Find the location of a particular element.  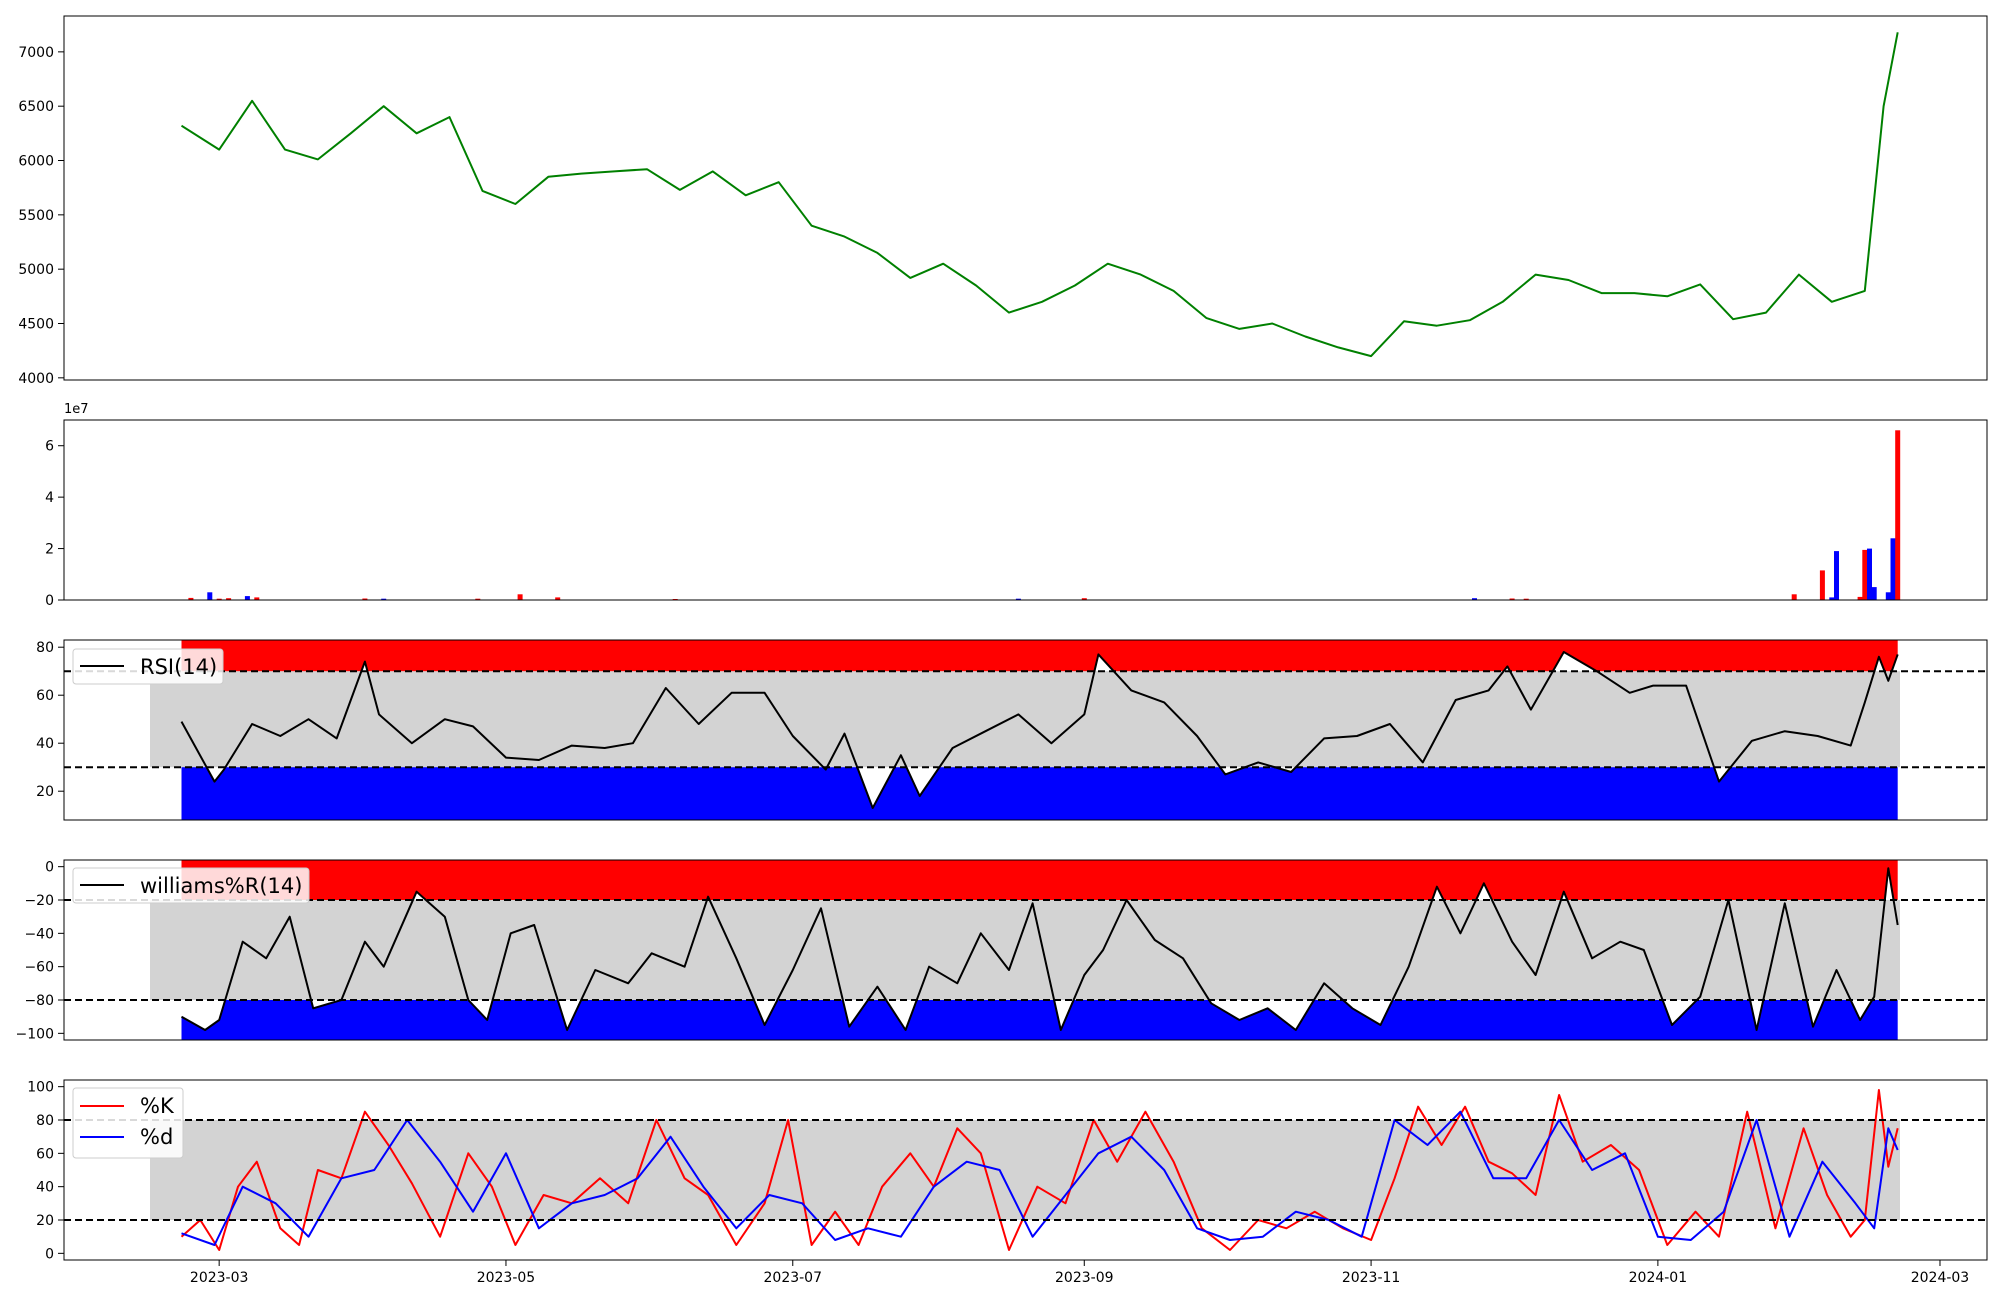

k-line is located at coordinates (1039, 1170).